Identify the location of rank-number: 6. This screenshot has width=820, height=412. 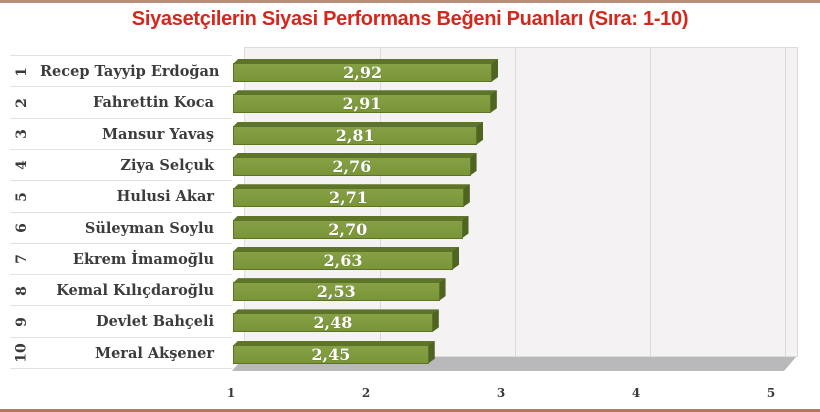
(22, 228).